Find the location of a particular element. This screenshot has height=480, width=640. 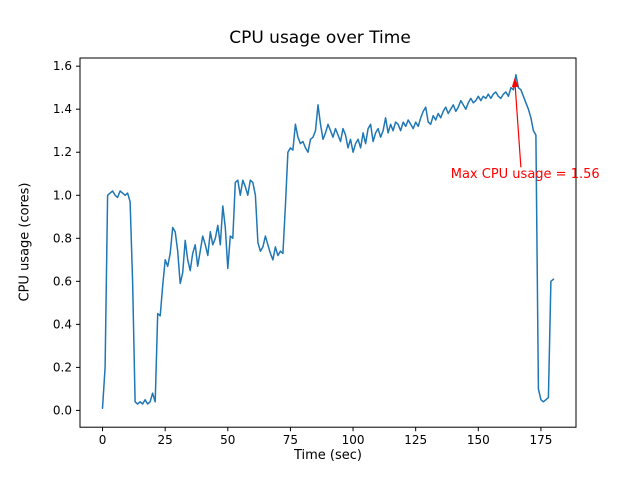

y-tick-label: 1.4 is located at coordinates (62, 109).